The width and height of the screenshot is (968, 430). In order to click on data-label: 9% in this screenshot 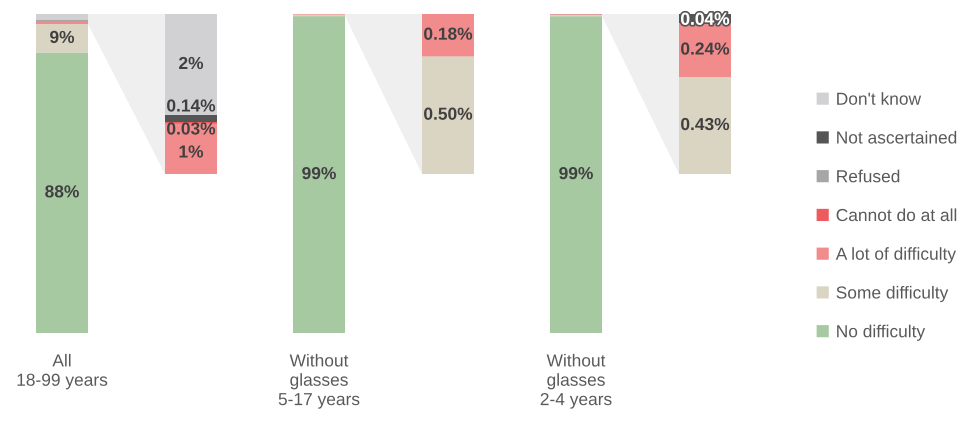, I will do `click(62, 37)`.